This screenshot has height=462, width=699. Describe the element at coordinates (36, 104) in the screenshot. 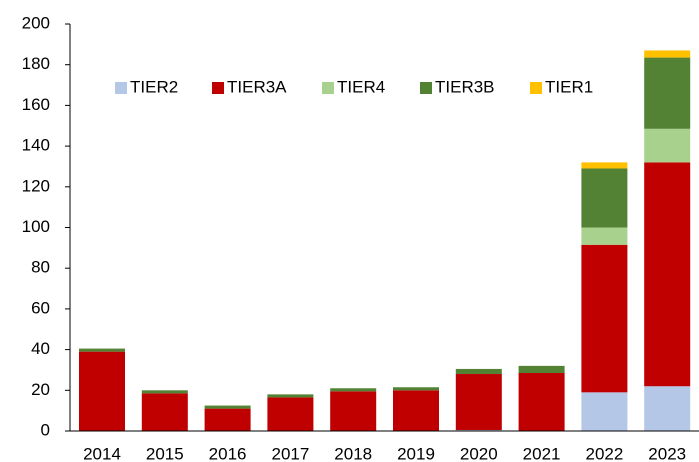

I see `y-tick-label: 160` at that location.